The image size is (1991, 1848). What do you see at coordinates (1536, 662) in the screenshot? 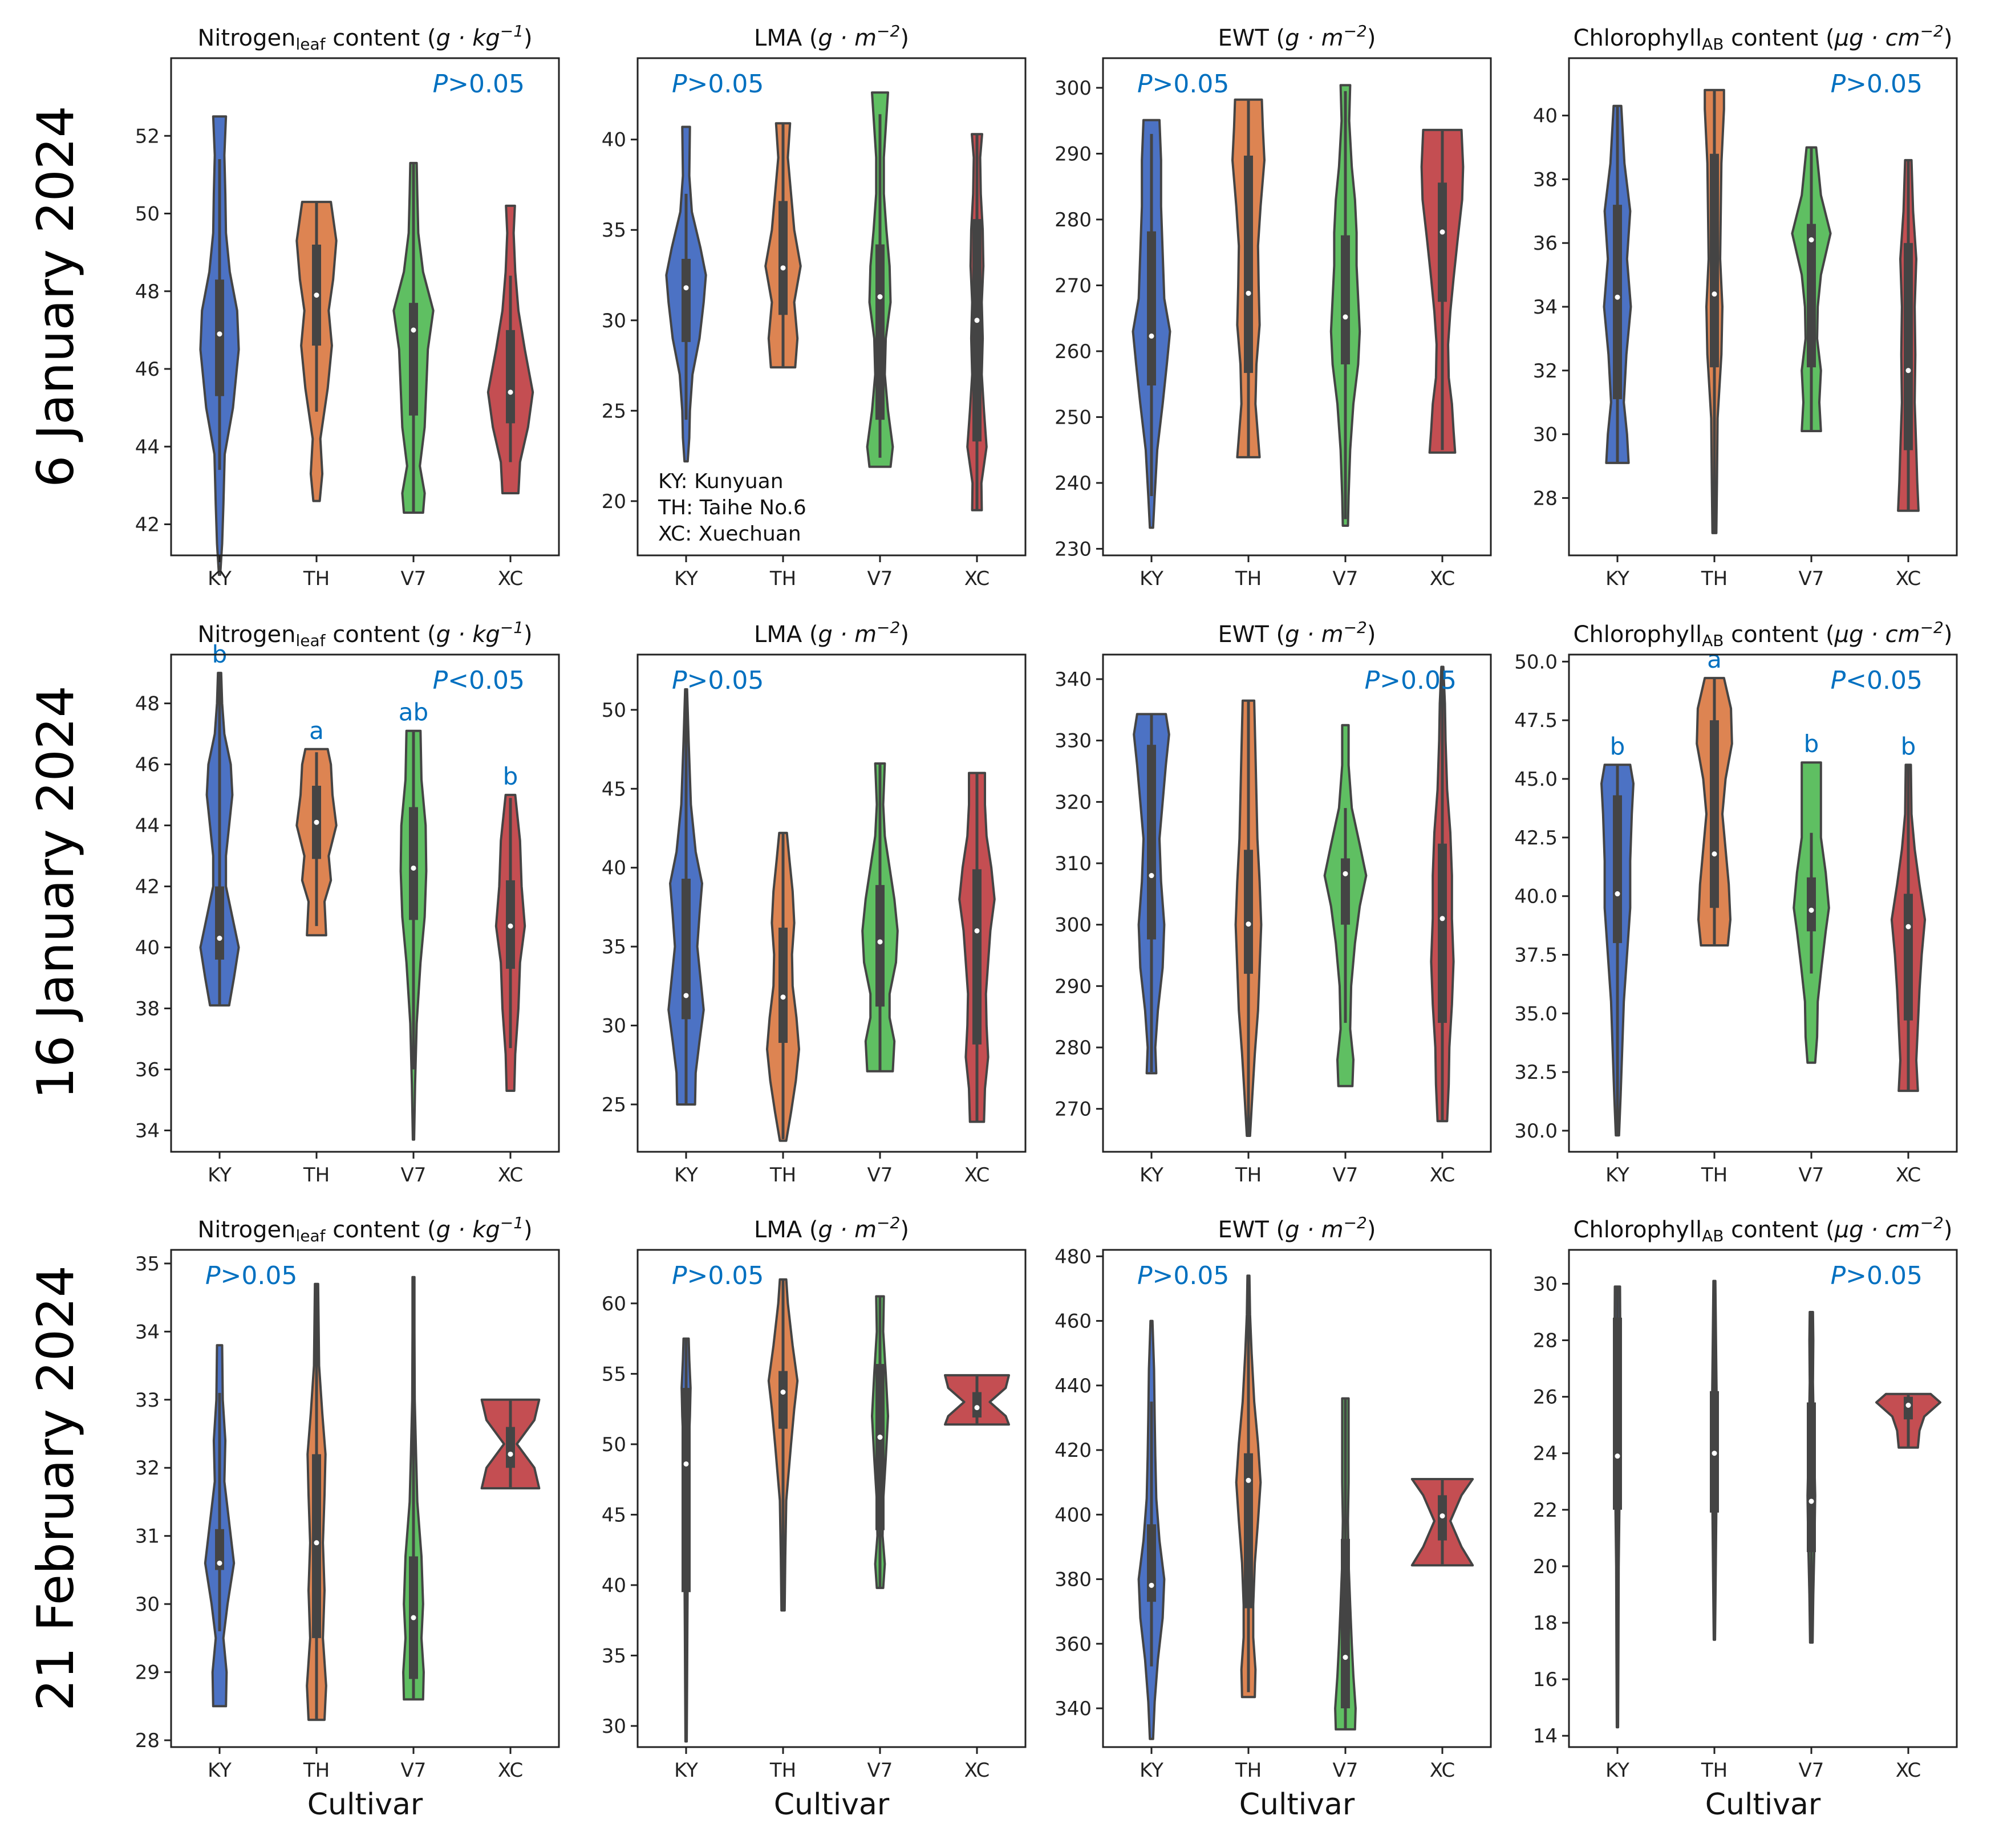
I see `y-tick-label: 50.0` at bounding box center [1536, 662].